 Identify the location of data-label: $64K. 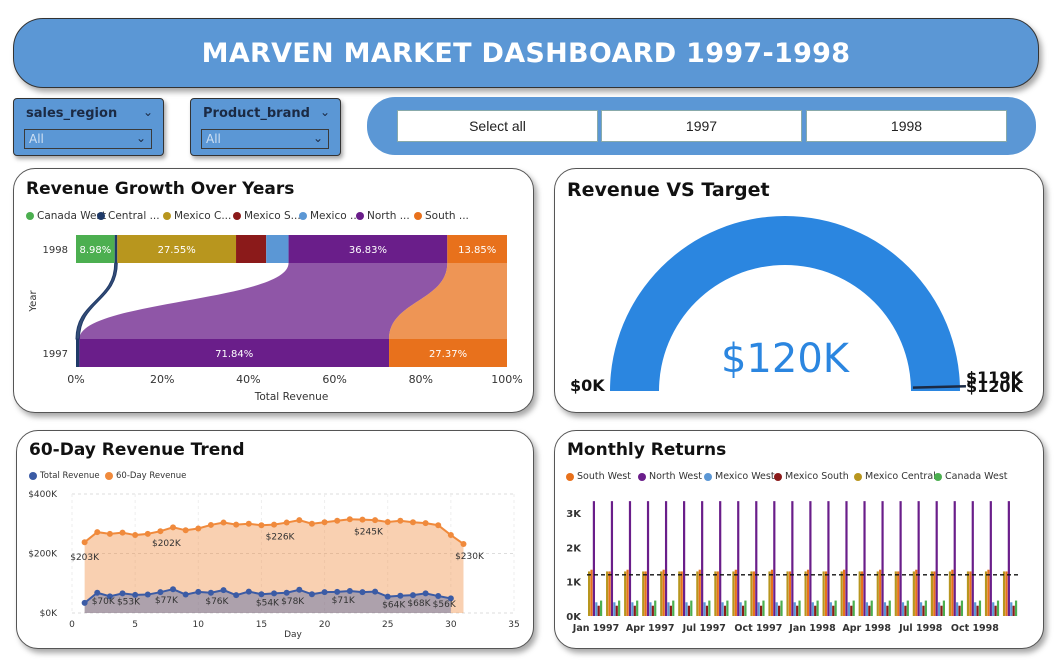
(394, 606).